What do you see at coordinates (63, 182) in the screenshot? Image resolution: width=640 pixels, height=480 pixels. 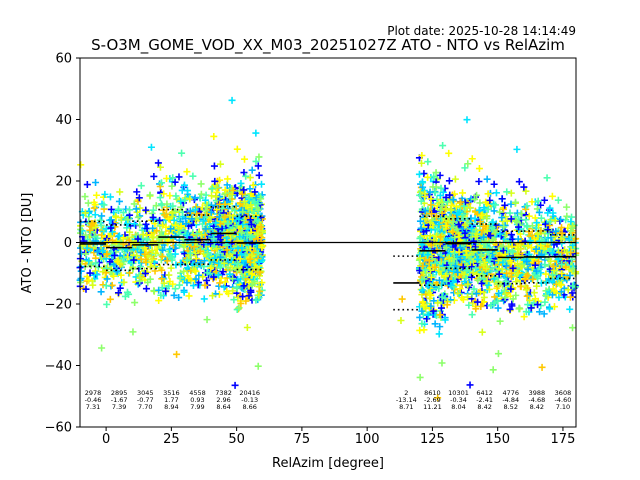 I see `y-tick-label: 20` at bounding box center [63, 182].